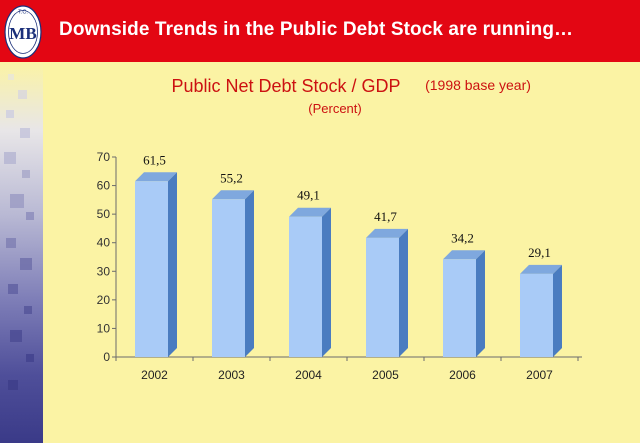 Image resolution: width=640 pixels, height=443 pixels. What do you see at coordinates (385, 375) in the screenshot?
I see `x-tick-label: 2005` at bounding box center [385, 375].